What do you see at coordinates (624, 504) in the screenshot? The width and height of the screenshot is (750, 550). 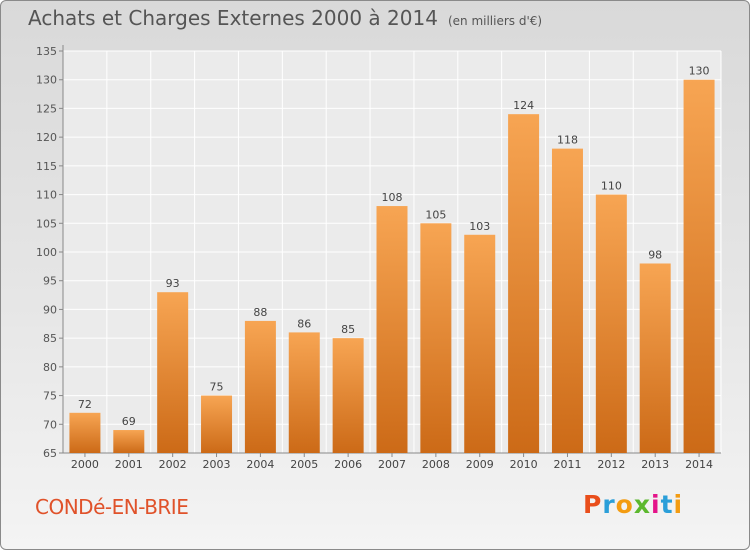 I see `logo-letter: o` at bounding box center [624, 504].